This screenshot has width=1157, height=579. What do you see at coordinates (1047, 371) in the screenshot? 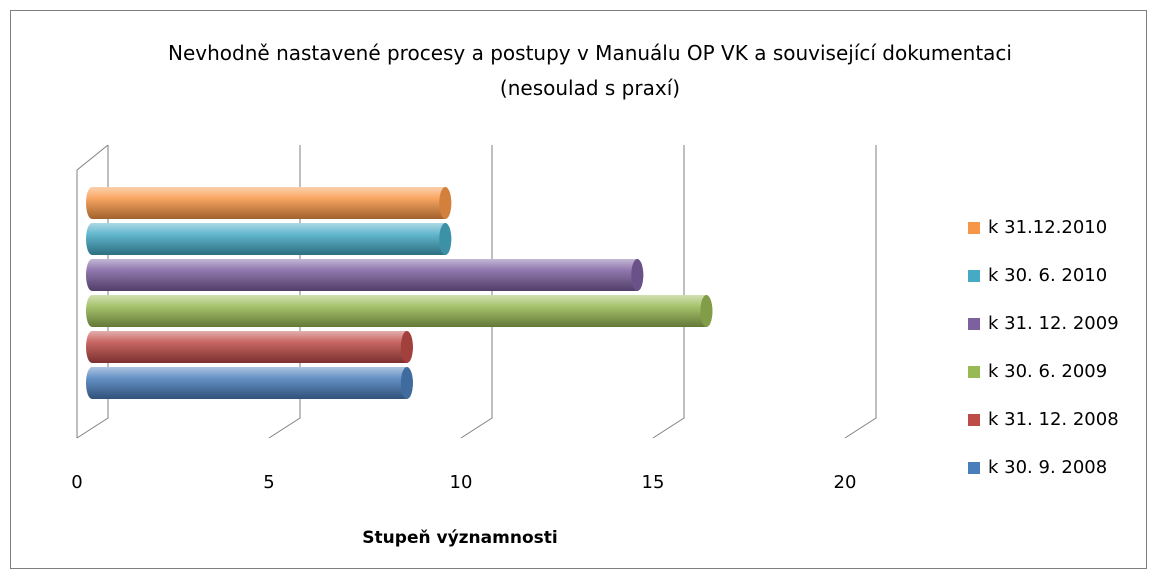
I see `legend-label: k 30. 6. 2009` at bounding box center [1047, 371].